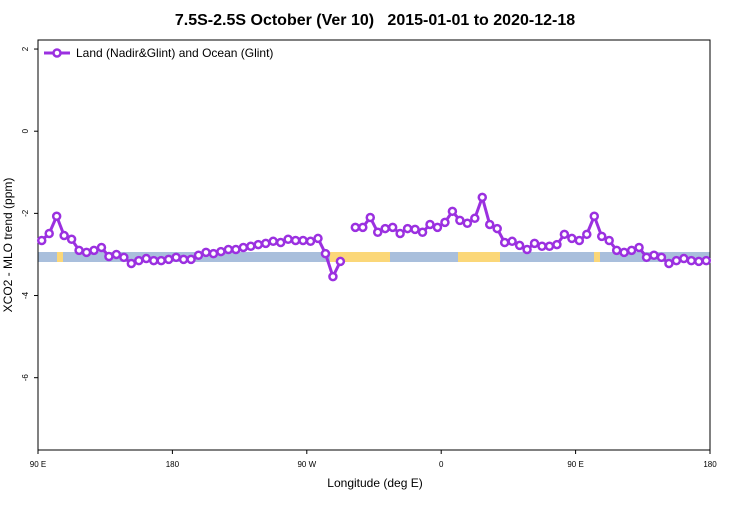 This screenshot has width=750, height=505. Describe the element at coordinates (25, 213) in the screenshot. I see `y-tick-label: -2` at that location.